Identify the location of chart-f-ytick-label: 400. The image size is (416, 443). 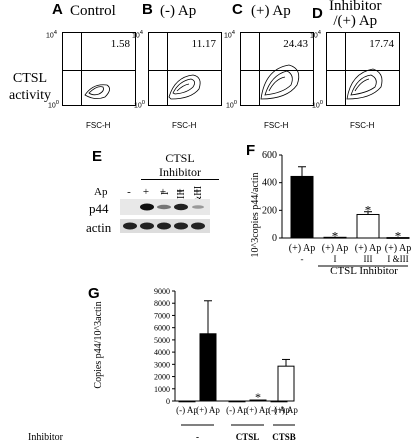
(269, 183).